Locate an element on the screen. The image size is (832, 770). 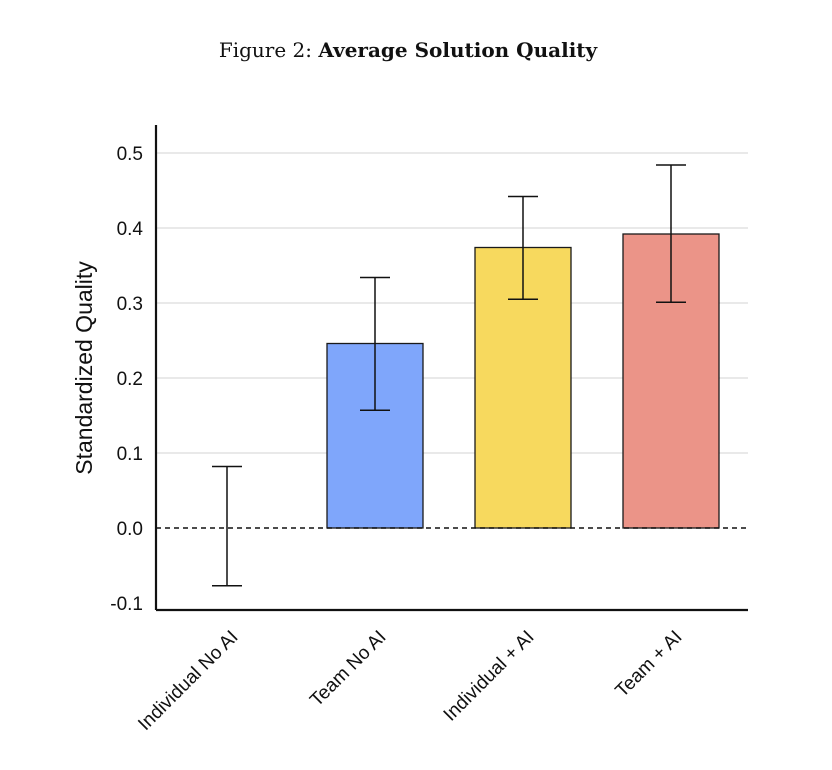
figure-title: Figure 2: Average Solution Quality is located at coordinates (408, 50).